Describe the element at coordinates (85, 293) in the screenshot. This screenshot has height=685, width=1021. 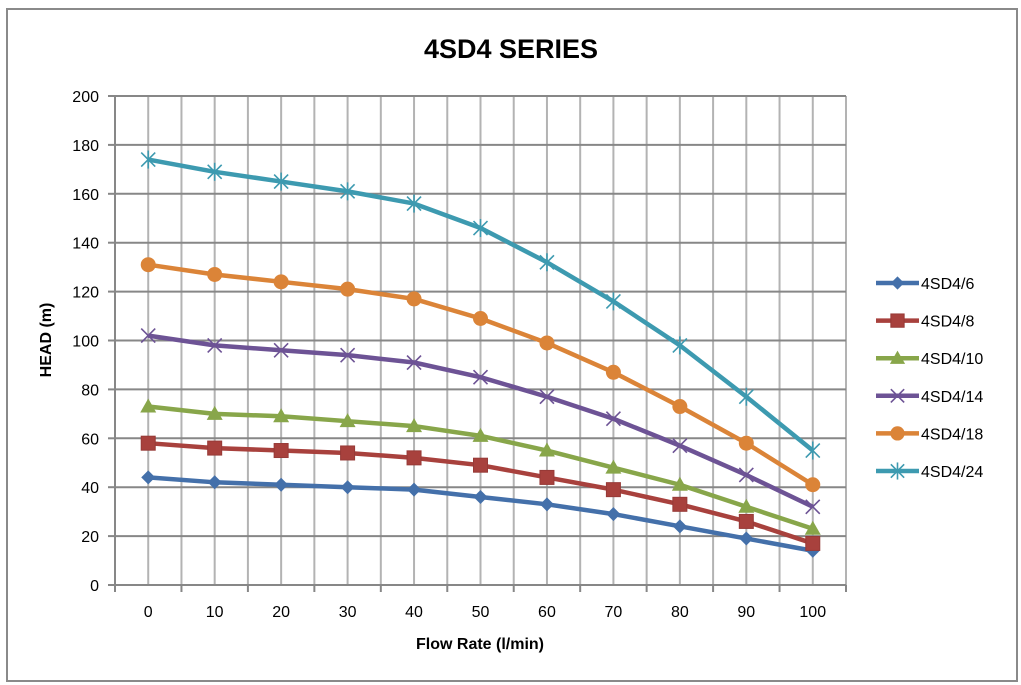
I see `y-tick-label: 120` at that location.